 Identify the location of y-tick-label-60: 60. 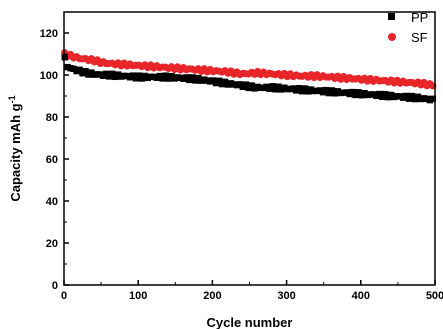
(52, 160).